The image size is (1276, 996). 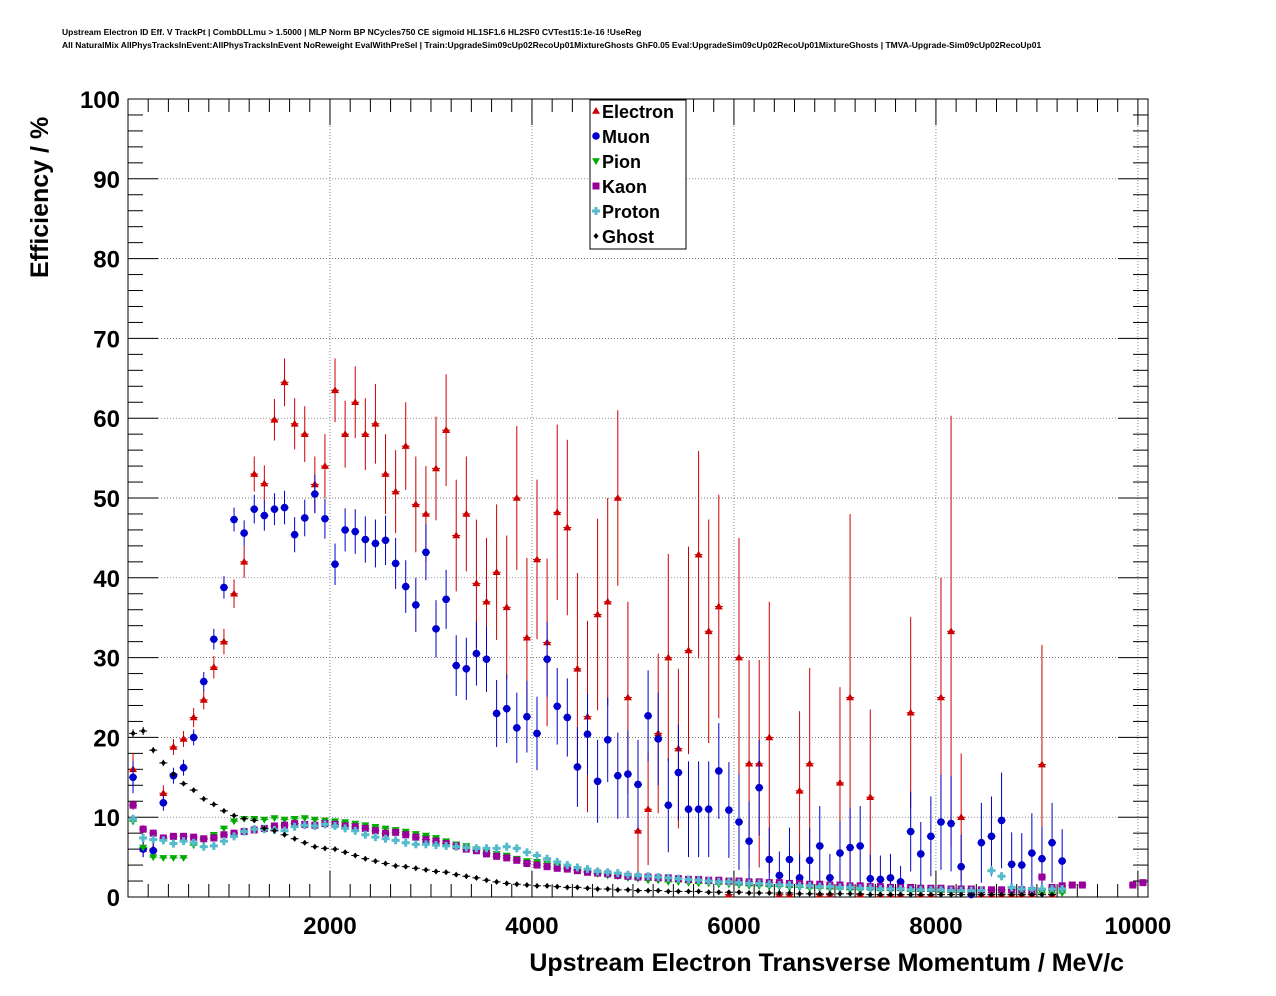 I want to click on legend: Electron Muon Pion Kaon Proton Ghost, so click(x=638, y=174).